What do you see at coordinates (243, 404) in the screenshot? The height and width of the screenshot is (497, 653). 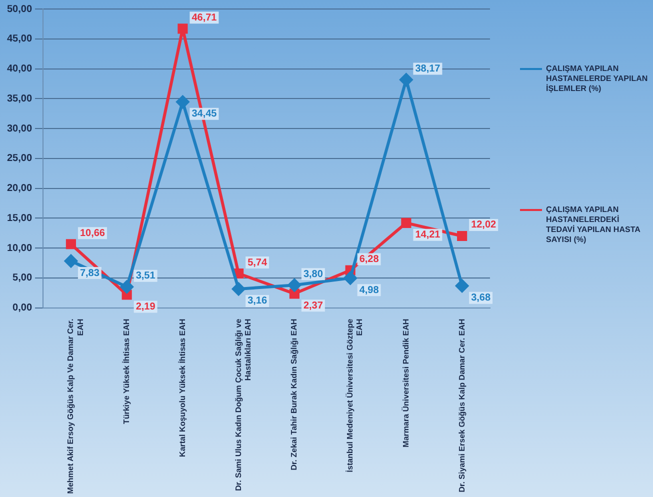 I see `x-tick-label: Dr. Sami Ulus Kadın Doğum Çocuk Sağlığı ve Hastalıkları EAH` at bounding box center [243, 404].